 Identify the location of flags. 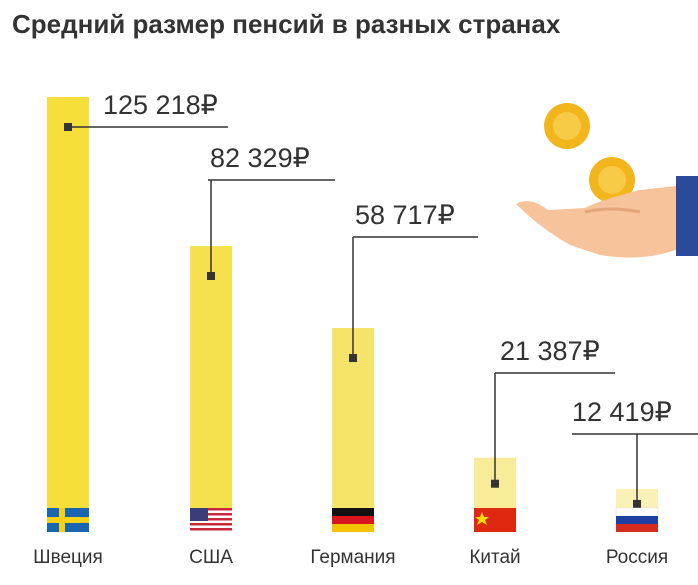
(353, 519).